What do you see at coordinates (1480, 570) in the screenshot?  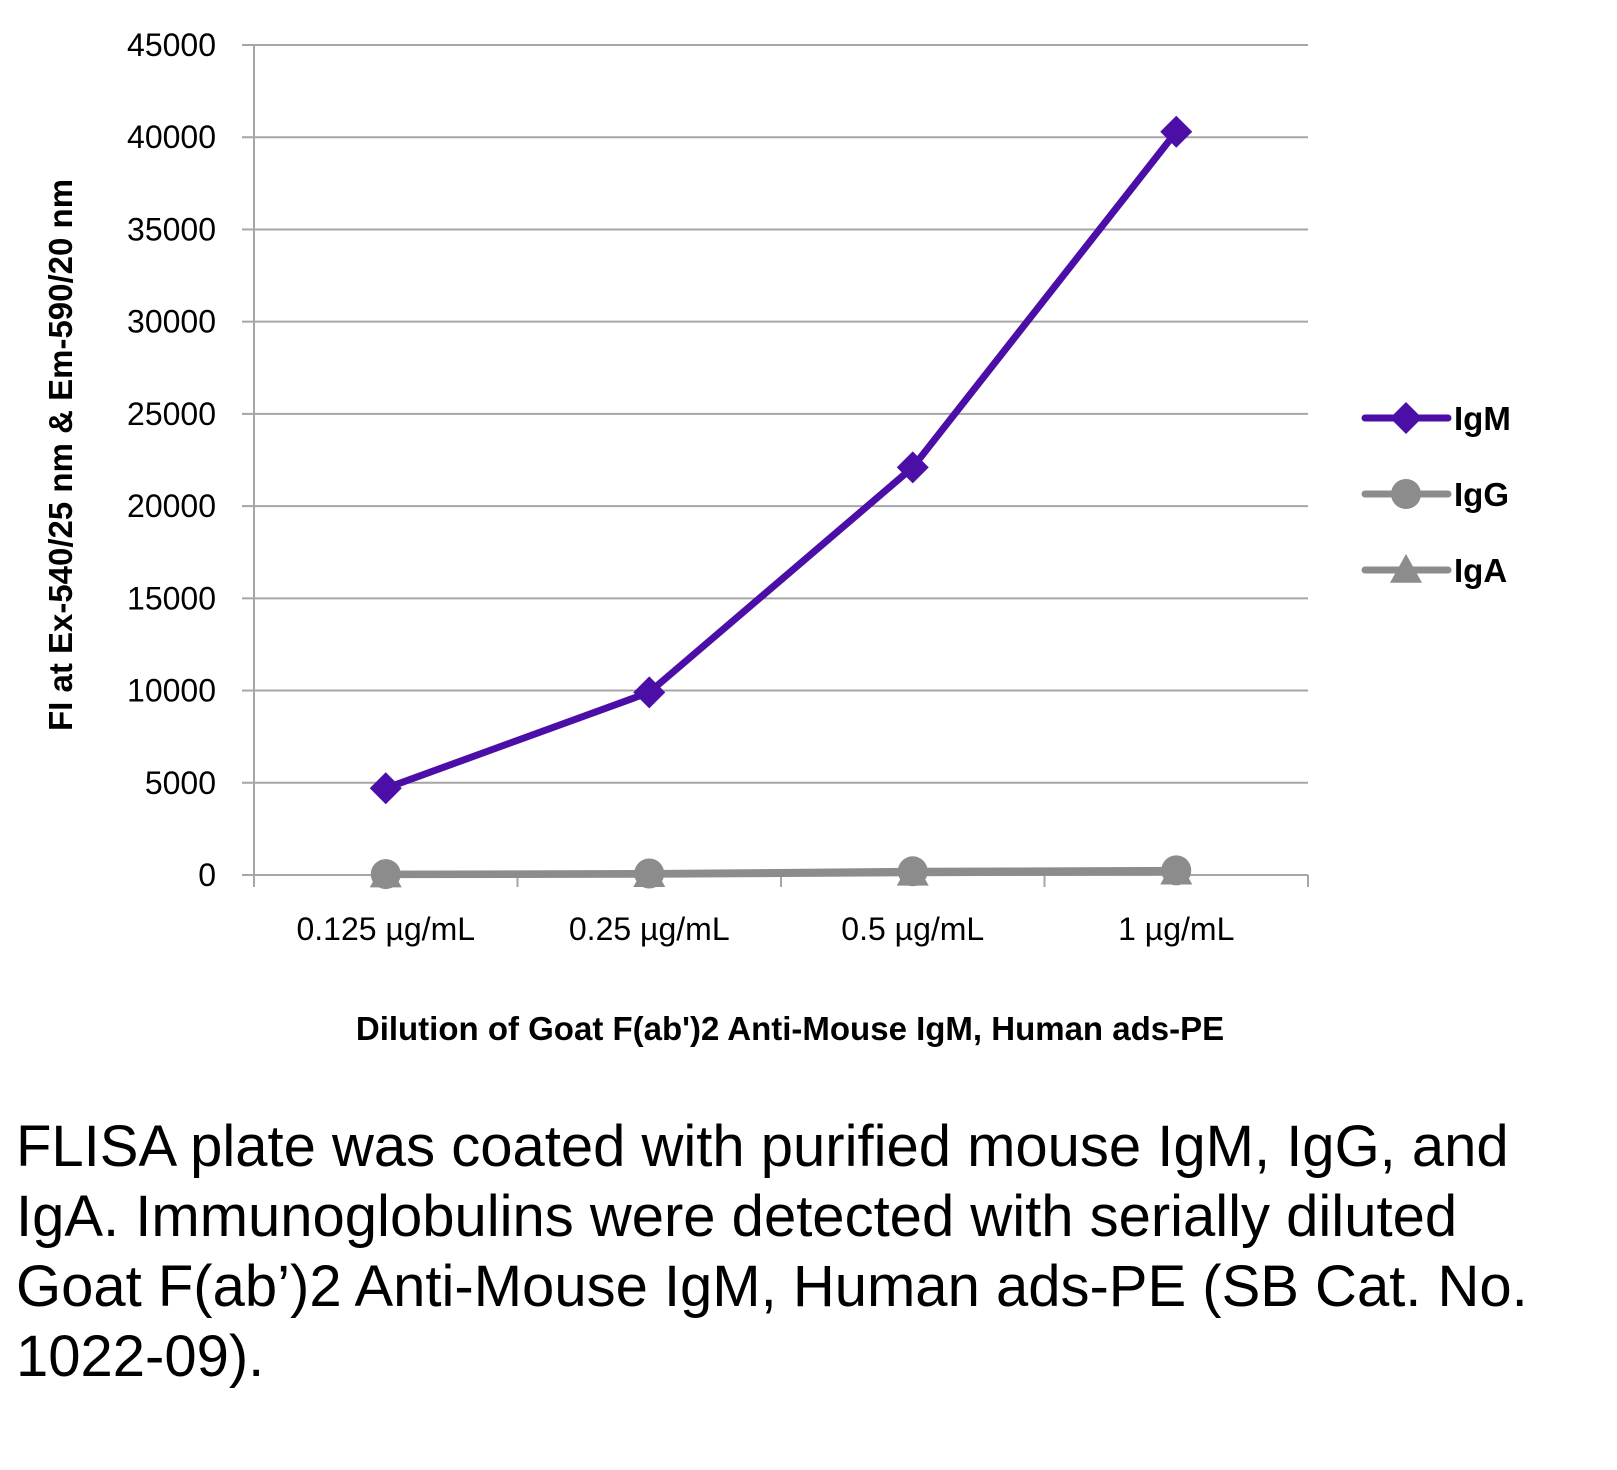 I see `legend-label-iga: IgA` at bounding box center [1480, 570].